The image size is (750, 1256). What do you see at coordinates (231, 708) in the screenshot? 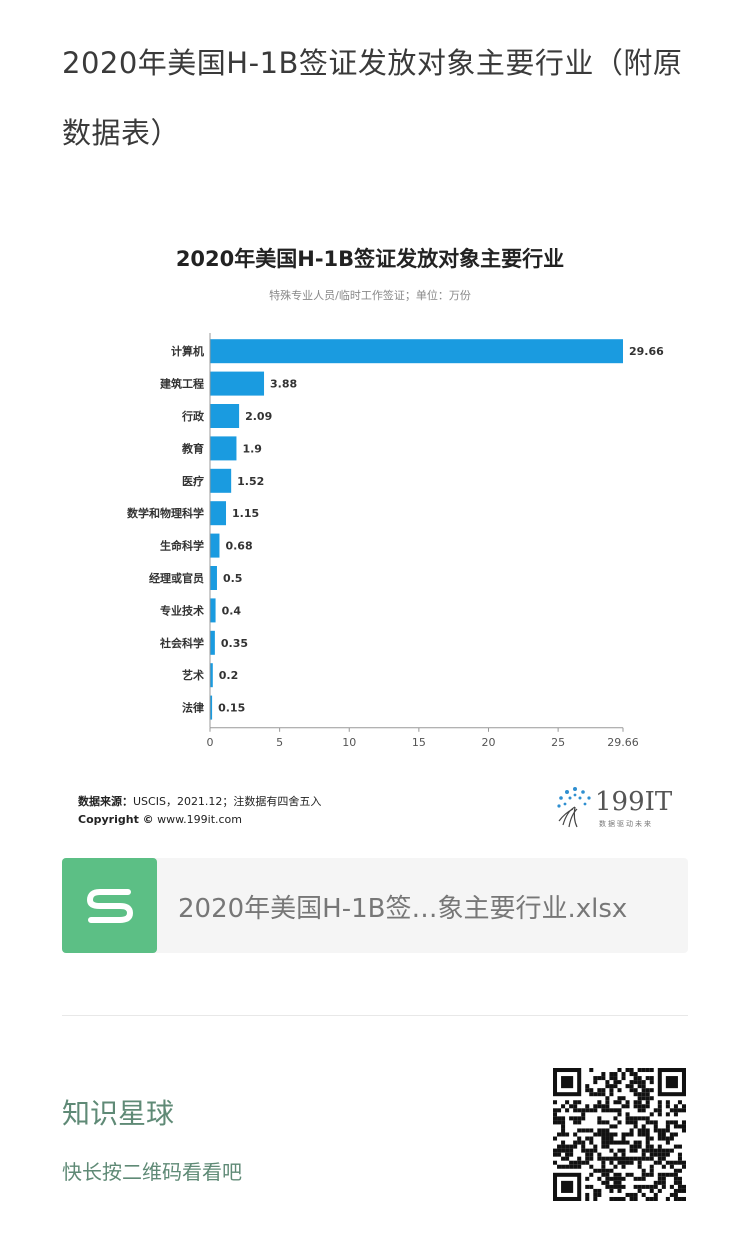
I see `value-label: 0.15` at bounding box center [231, 708].